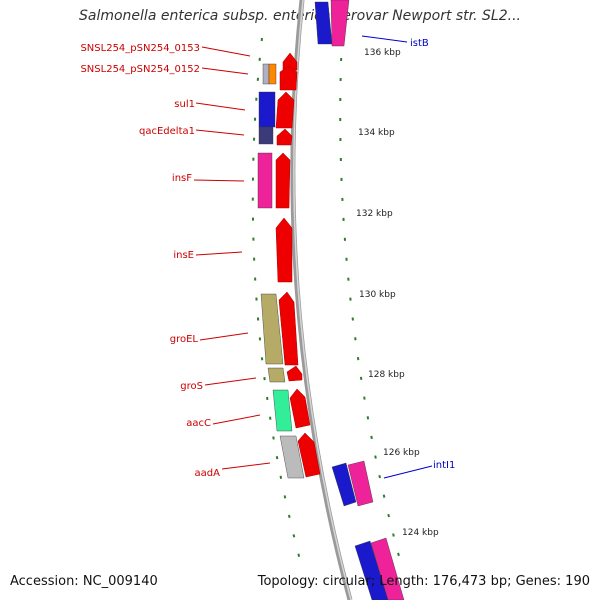  Describe the element at coordinates (444, 465) in the screenshot. I see `gene-label: intI1` at that location.